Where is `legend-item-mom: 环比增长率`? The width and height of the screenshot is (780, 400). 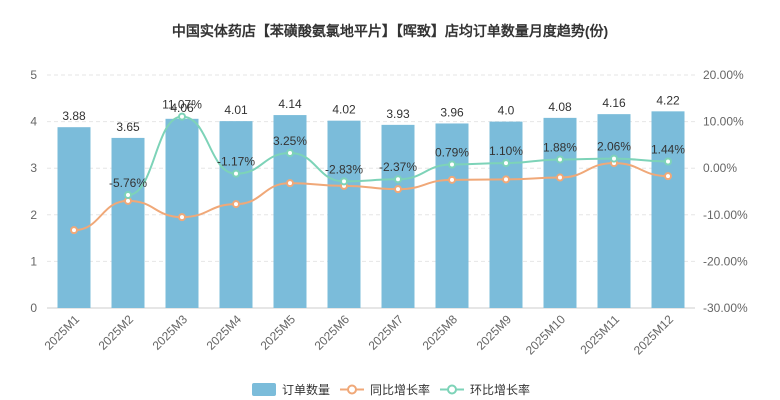 legend-item-mom: 环比增长率 is located at coordinates (485, 389).